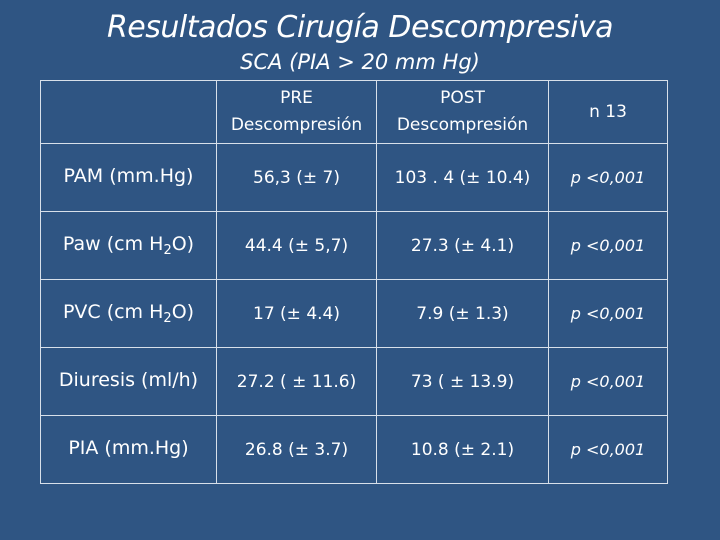  I want to click on row-label: PAM (mm.Hg), so click(128, 177).